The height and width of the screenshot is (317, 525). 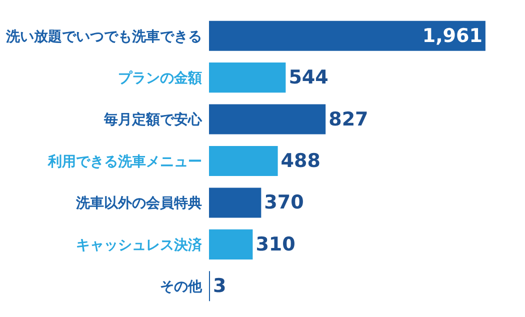 I want to click on y-tick-label: 毎月定額で安心, so click(x=153, y=119).